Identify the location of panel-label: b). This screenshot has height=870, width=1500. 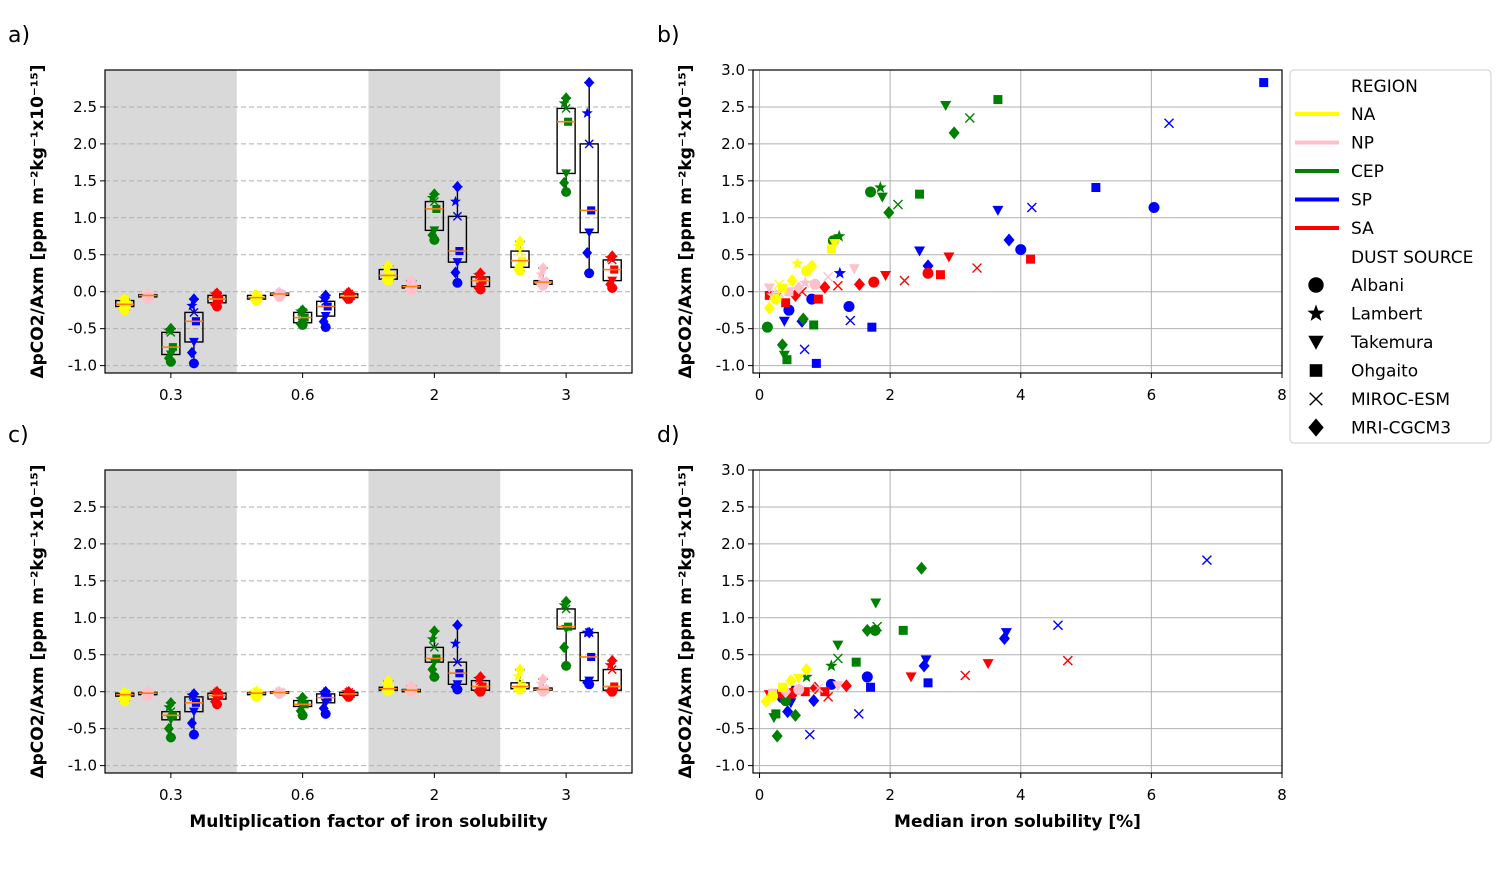
(668, 35).